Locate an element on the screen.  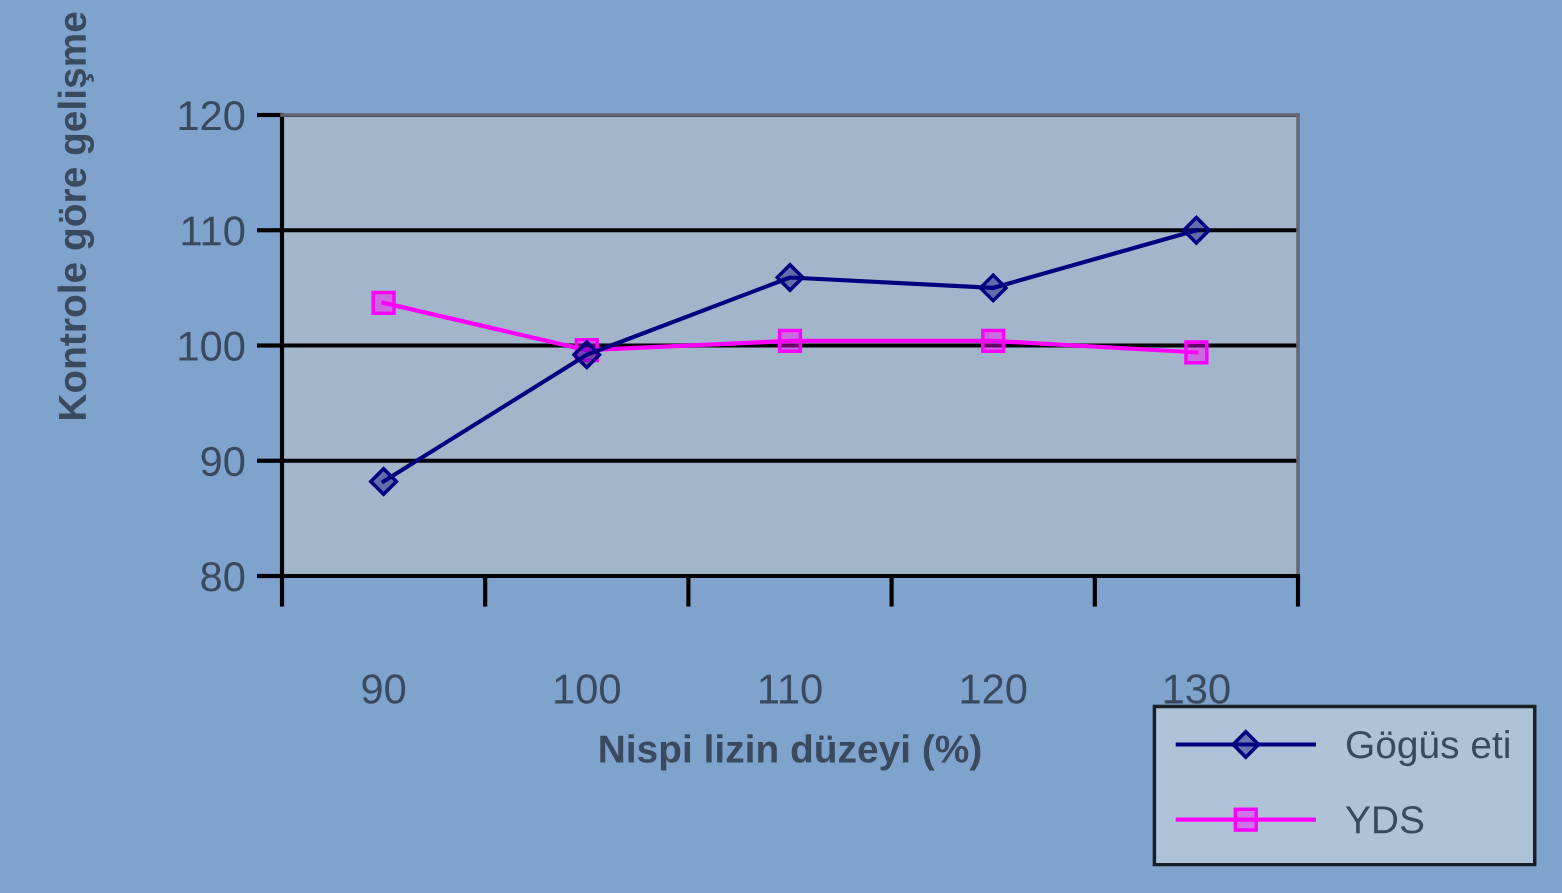
y-tick-label: 120 is located at coordinates (212, 116).